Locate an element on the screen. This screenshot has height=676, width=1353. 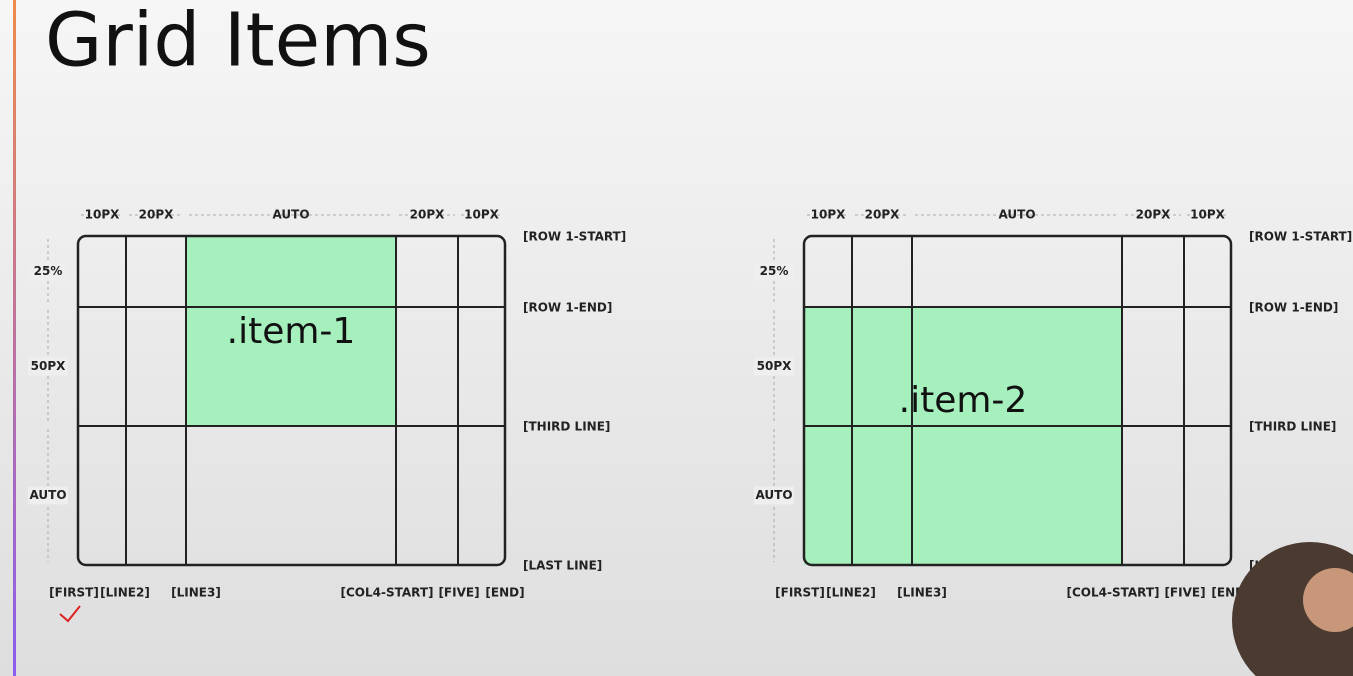
webcam is located at coordinates (1292, 609).